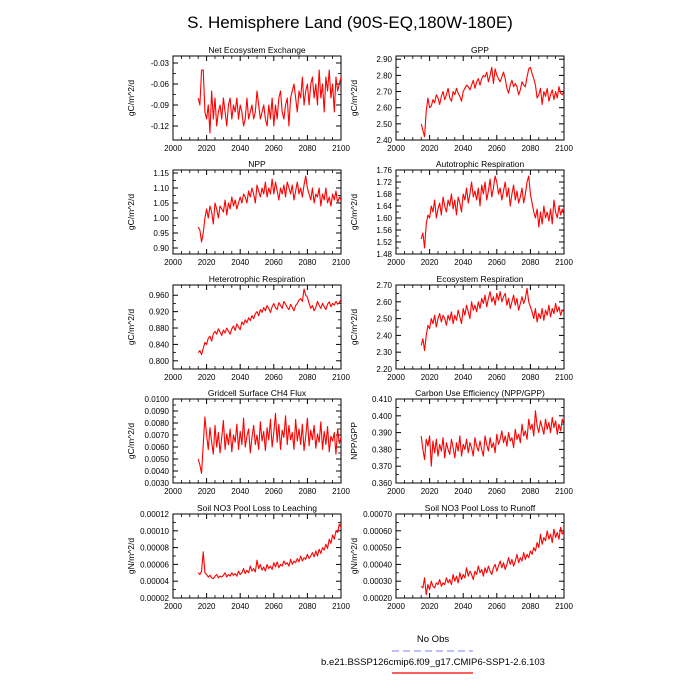 The image size is (700, 700). I want to click on y-tick-label: 0.90, so click(161, 248).